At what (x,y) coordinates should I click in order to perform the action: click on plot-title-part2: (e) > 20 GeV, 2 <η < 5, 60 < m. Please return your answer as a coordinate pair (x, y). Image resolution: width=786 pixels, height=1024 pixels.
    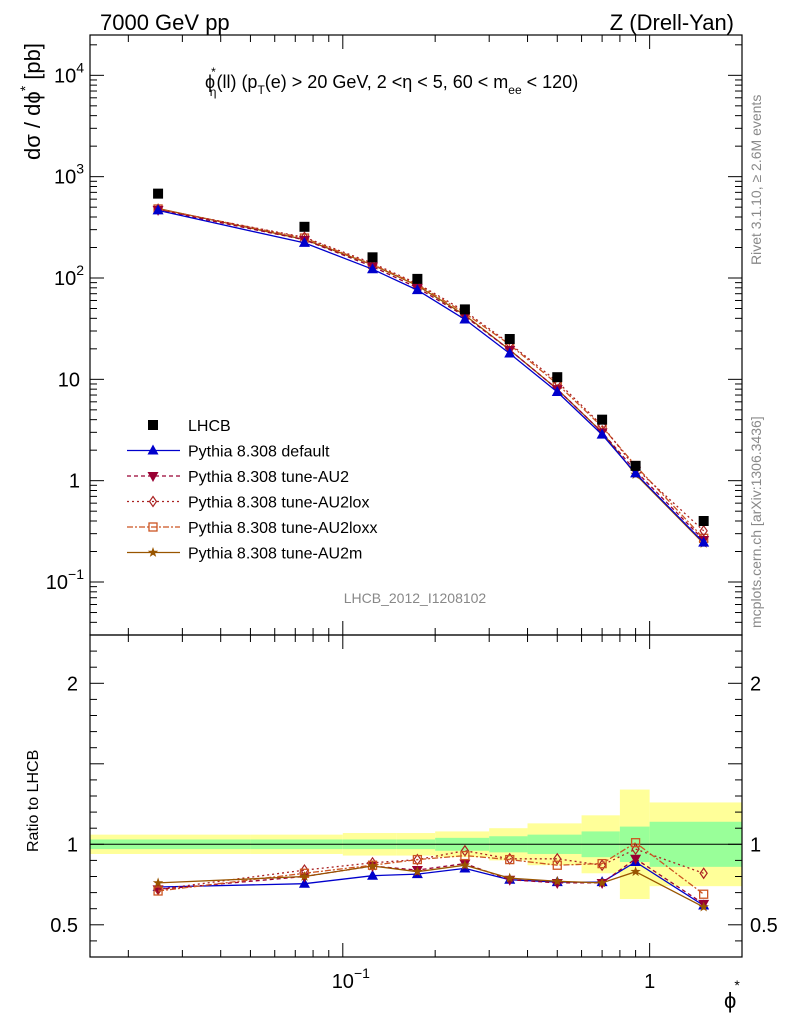
    Looking at the image, I should click on (387, 82).